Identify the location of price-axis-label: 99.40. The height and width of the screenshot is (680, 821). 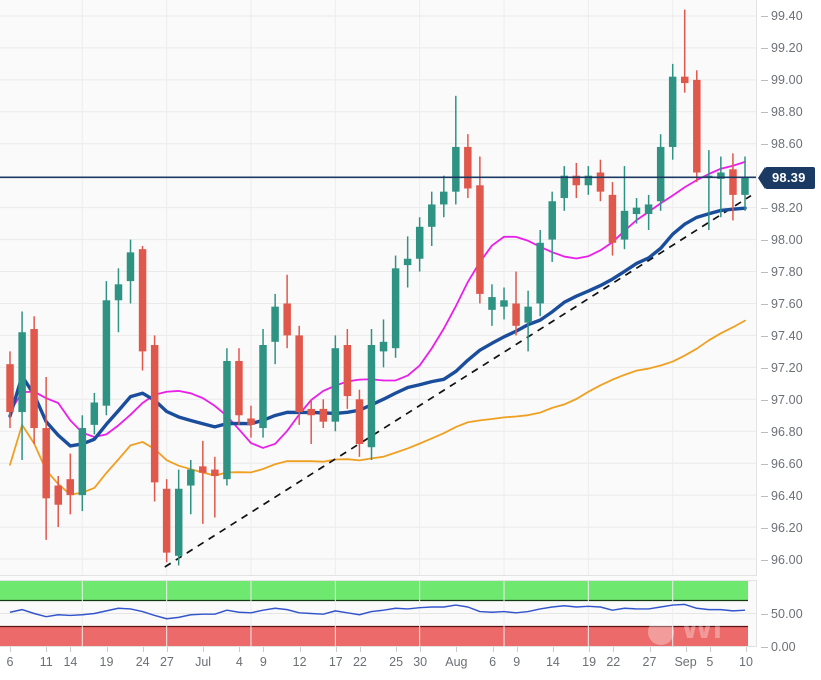
(787, 16).